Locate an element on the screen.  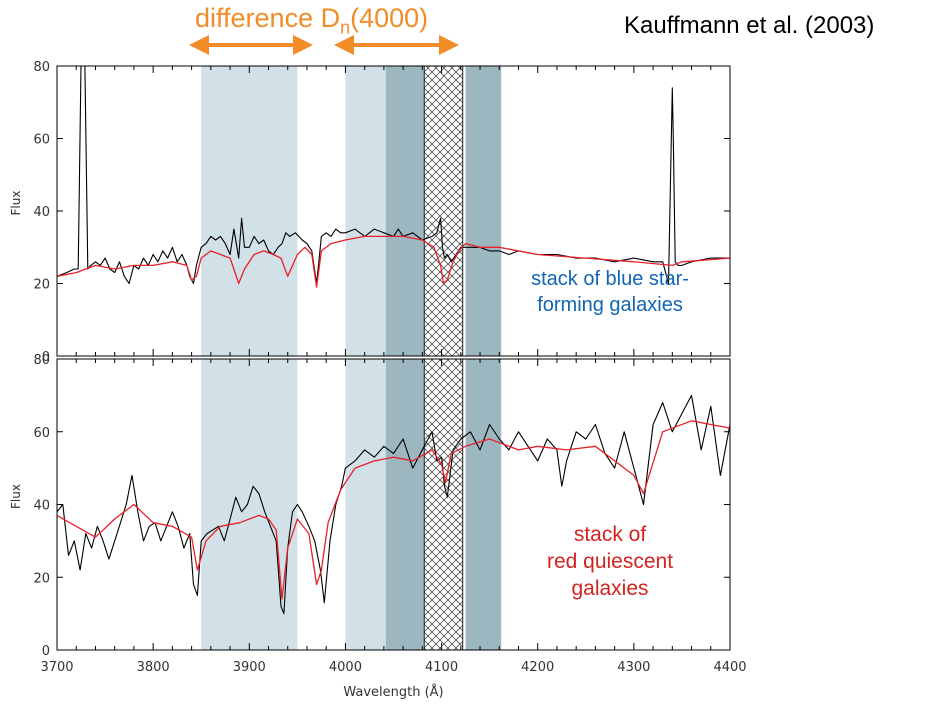
dn4000-title: difference Dn(4000) is located at coordinates (311, 20).